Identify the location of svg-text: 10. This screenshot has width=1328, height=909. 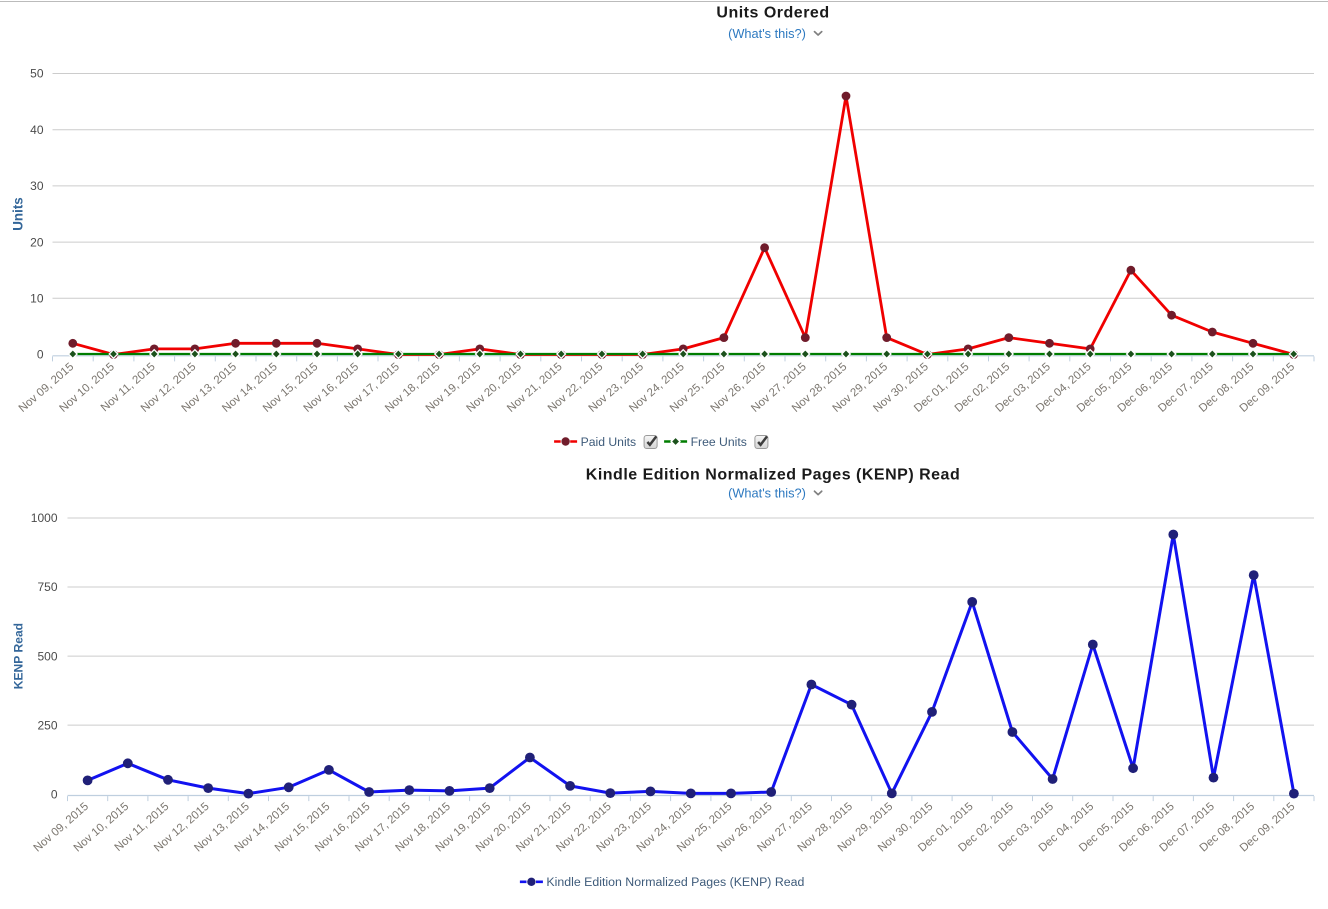
(37, 299).